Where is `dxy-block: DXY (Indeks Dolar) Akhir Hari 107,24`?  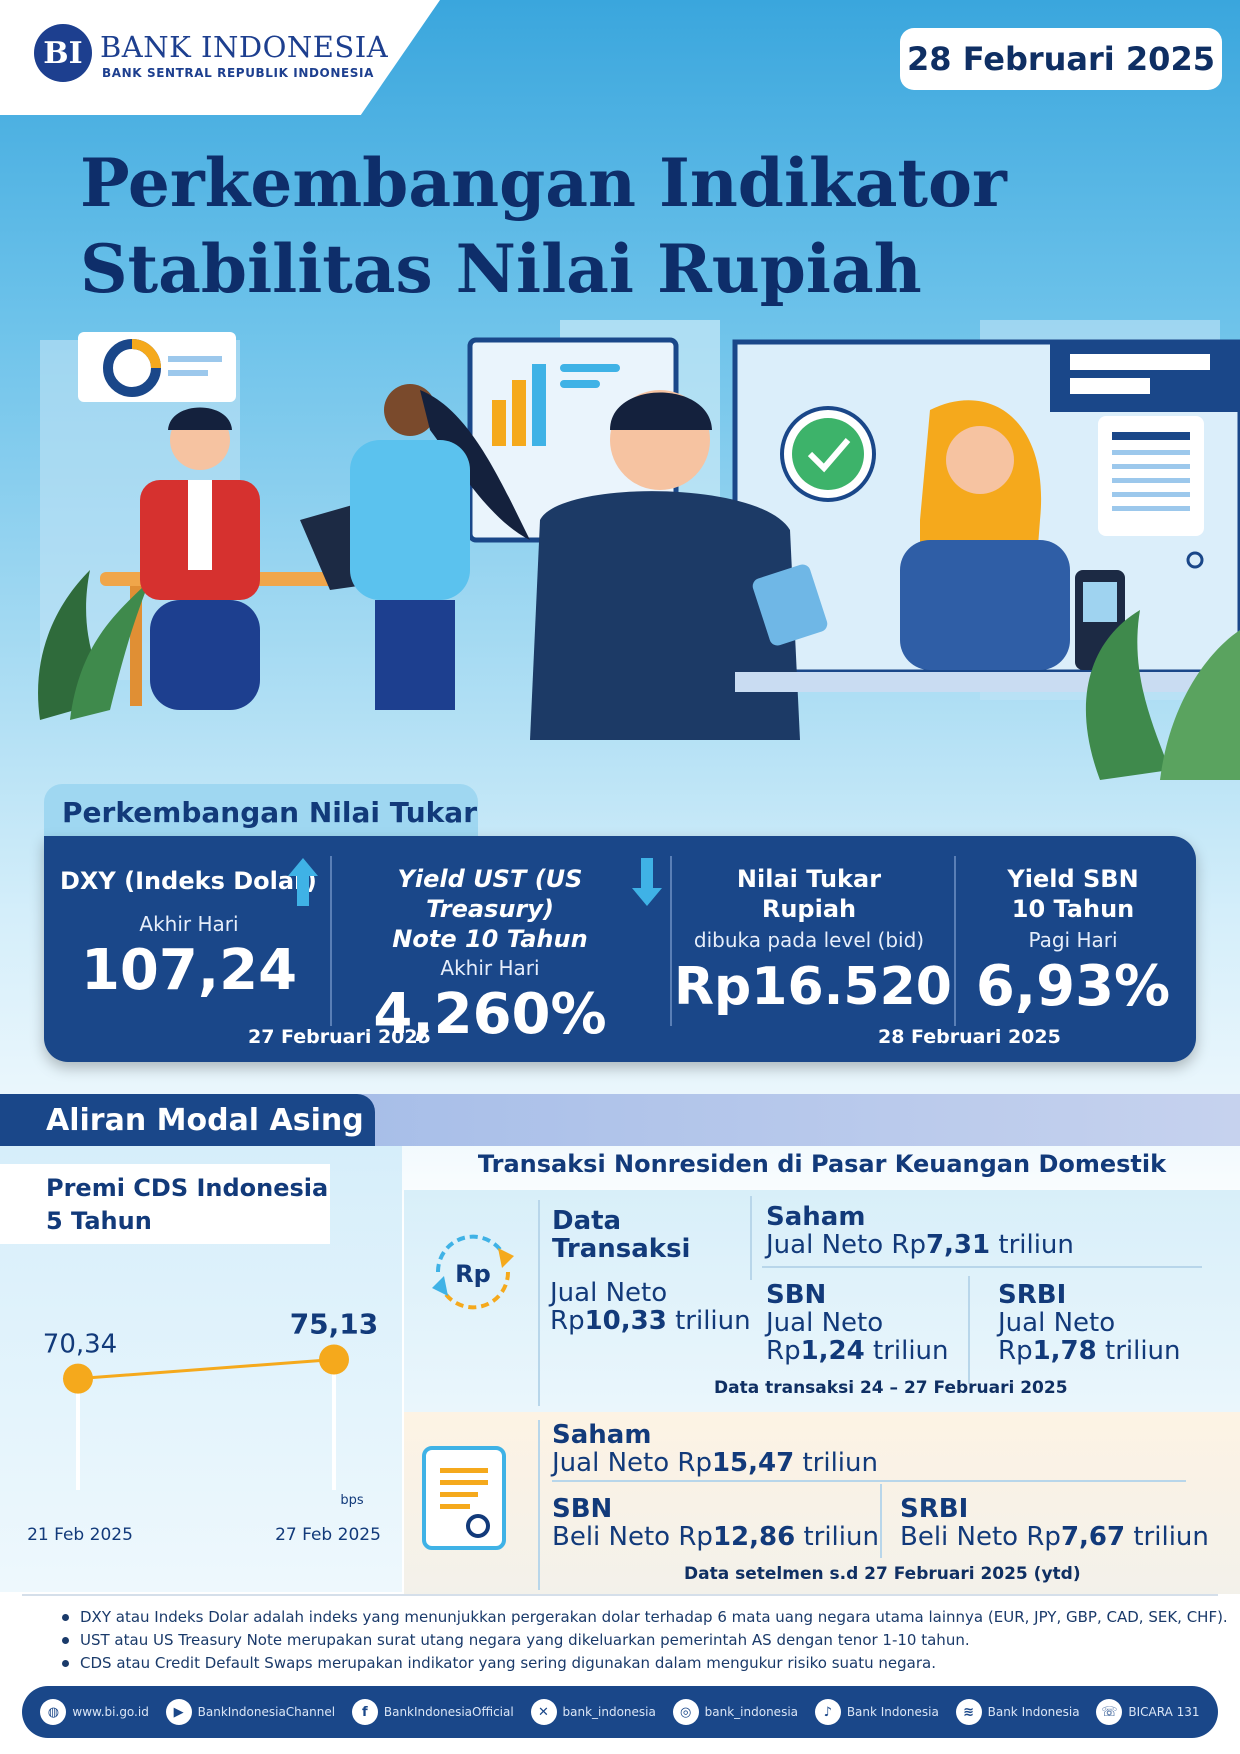
dxy-block: DXY (Indeks Dolar) Akhir Hari 107,24 is located at coordinates (189, 931).